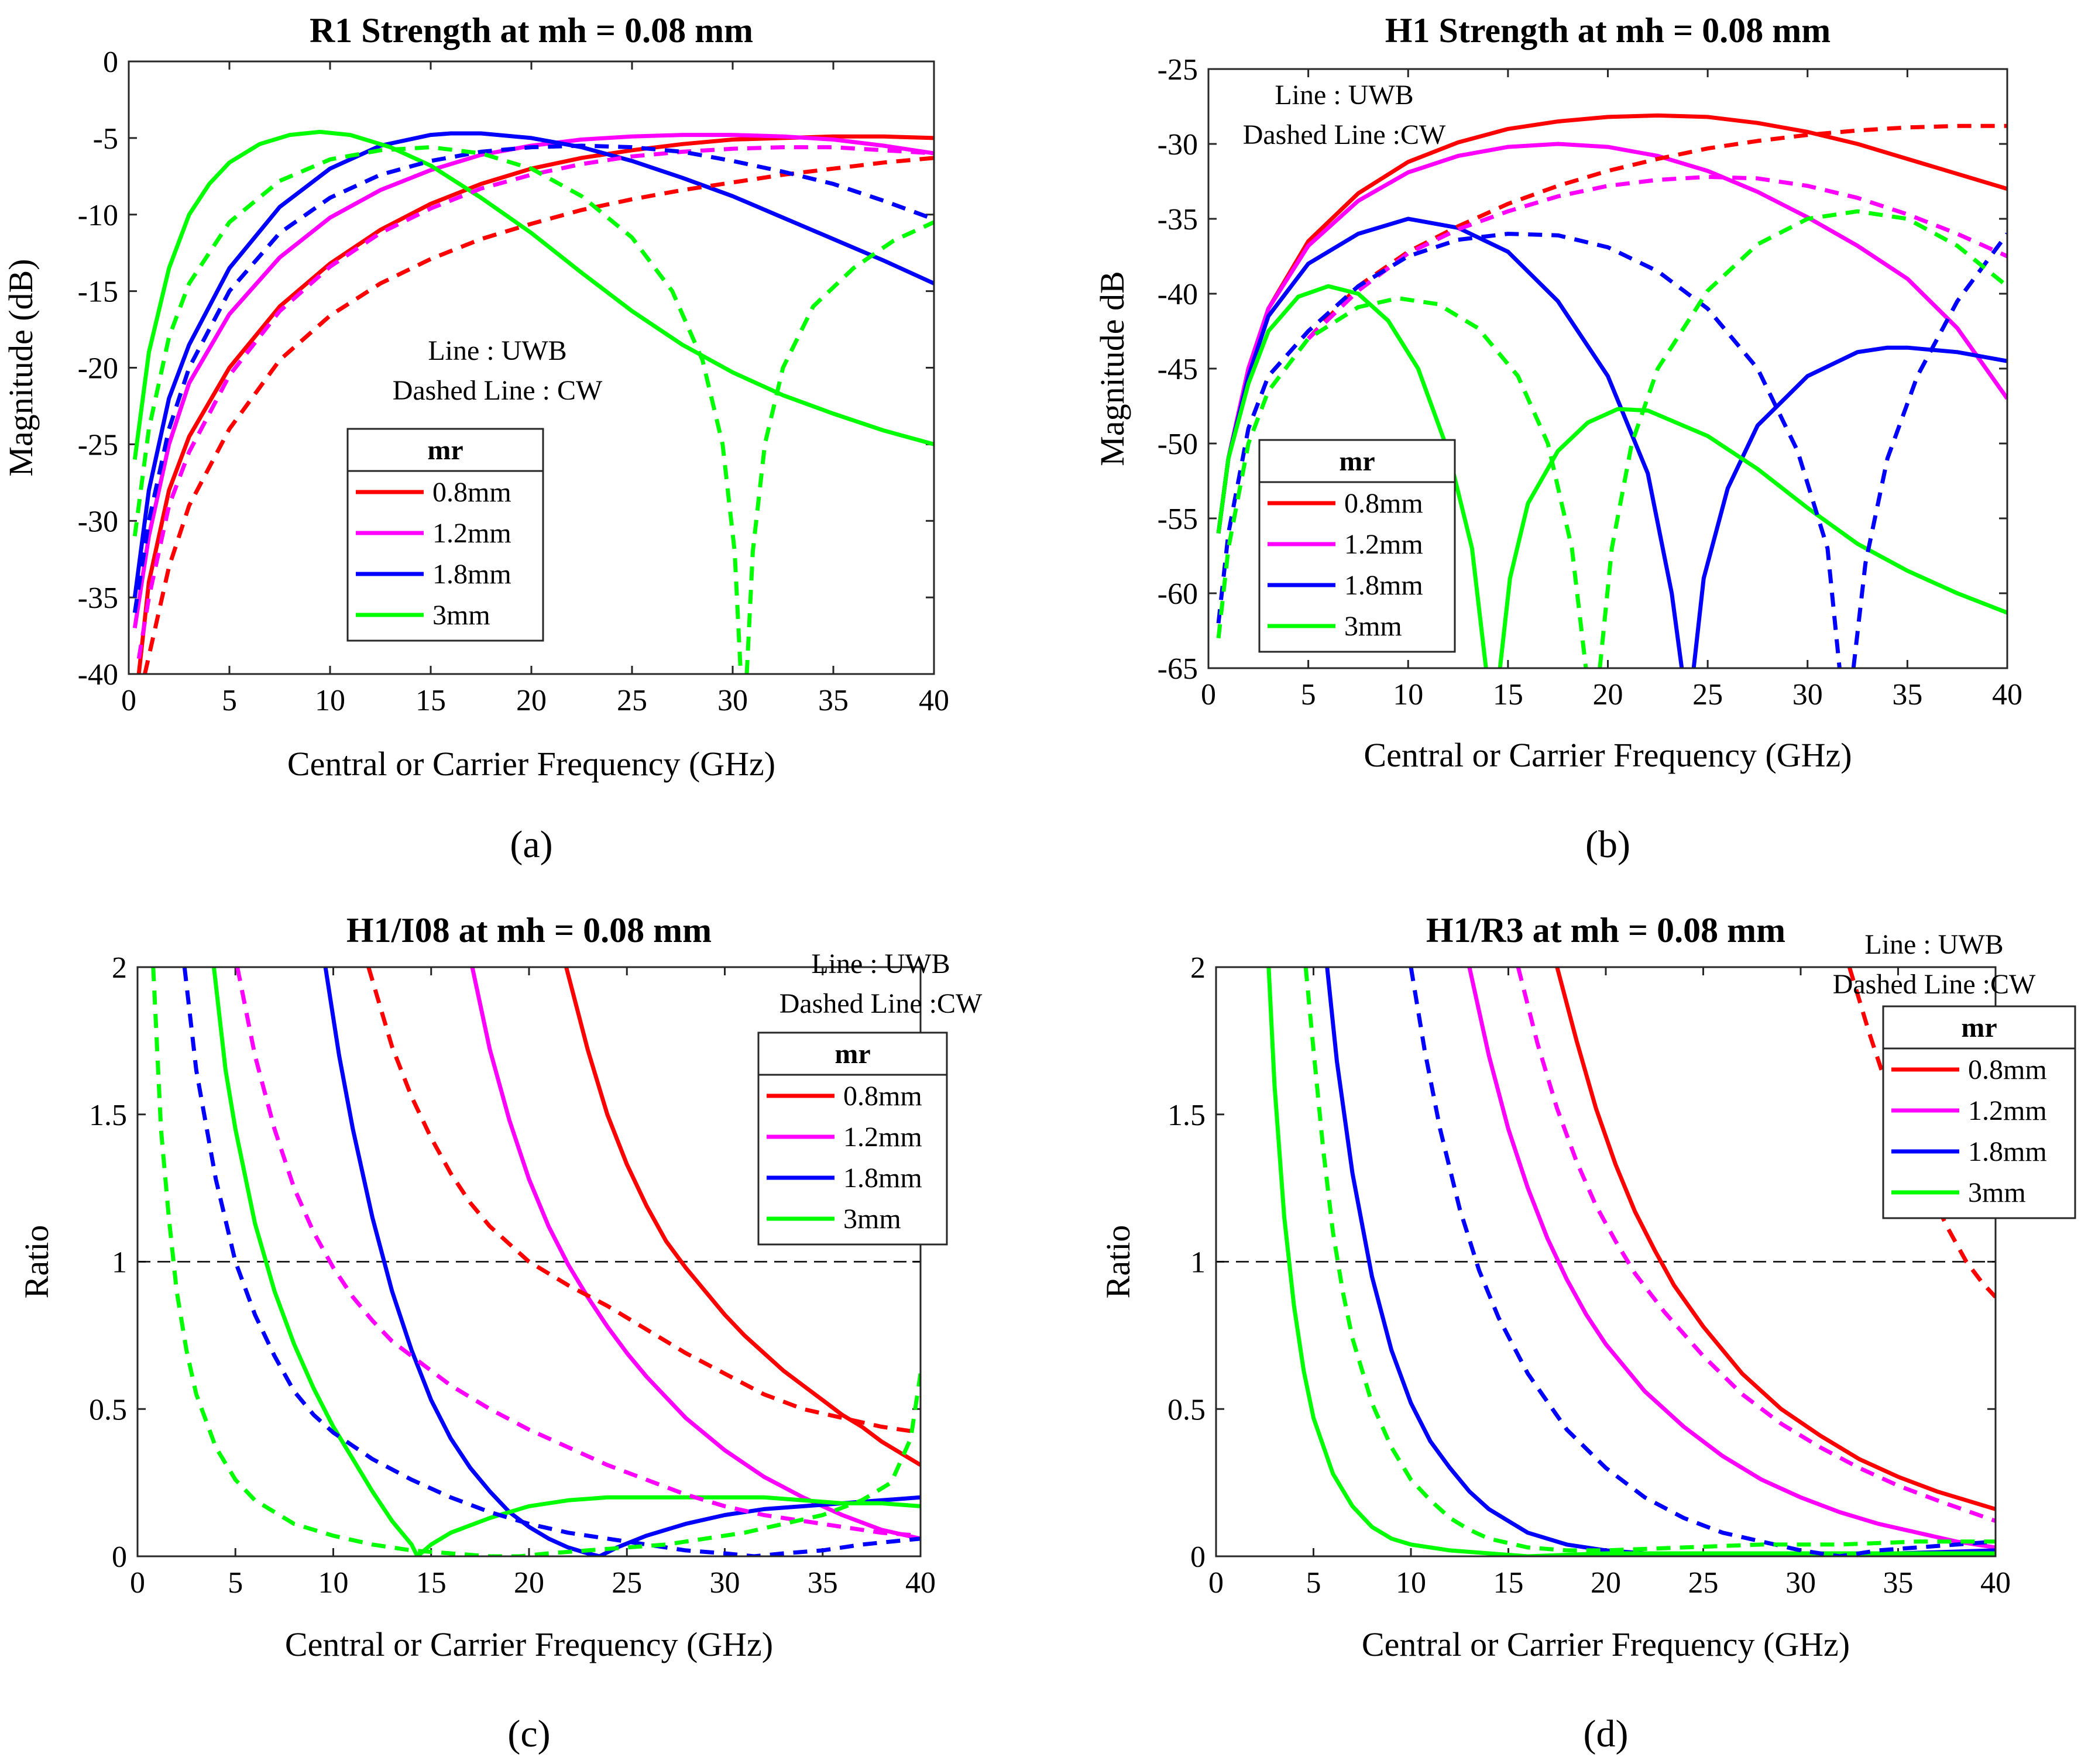  What do you see at coordinates (531, 844) in the screenshot?
I see `panel-label: (a)` at bounding box center [531, 844].